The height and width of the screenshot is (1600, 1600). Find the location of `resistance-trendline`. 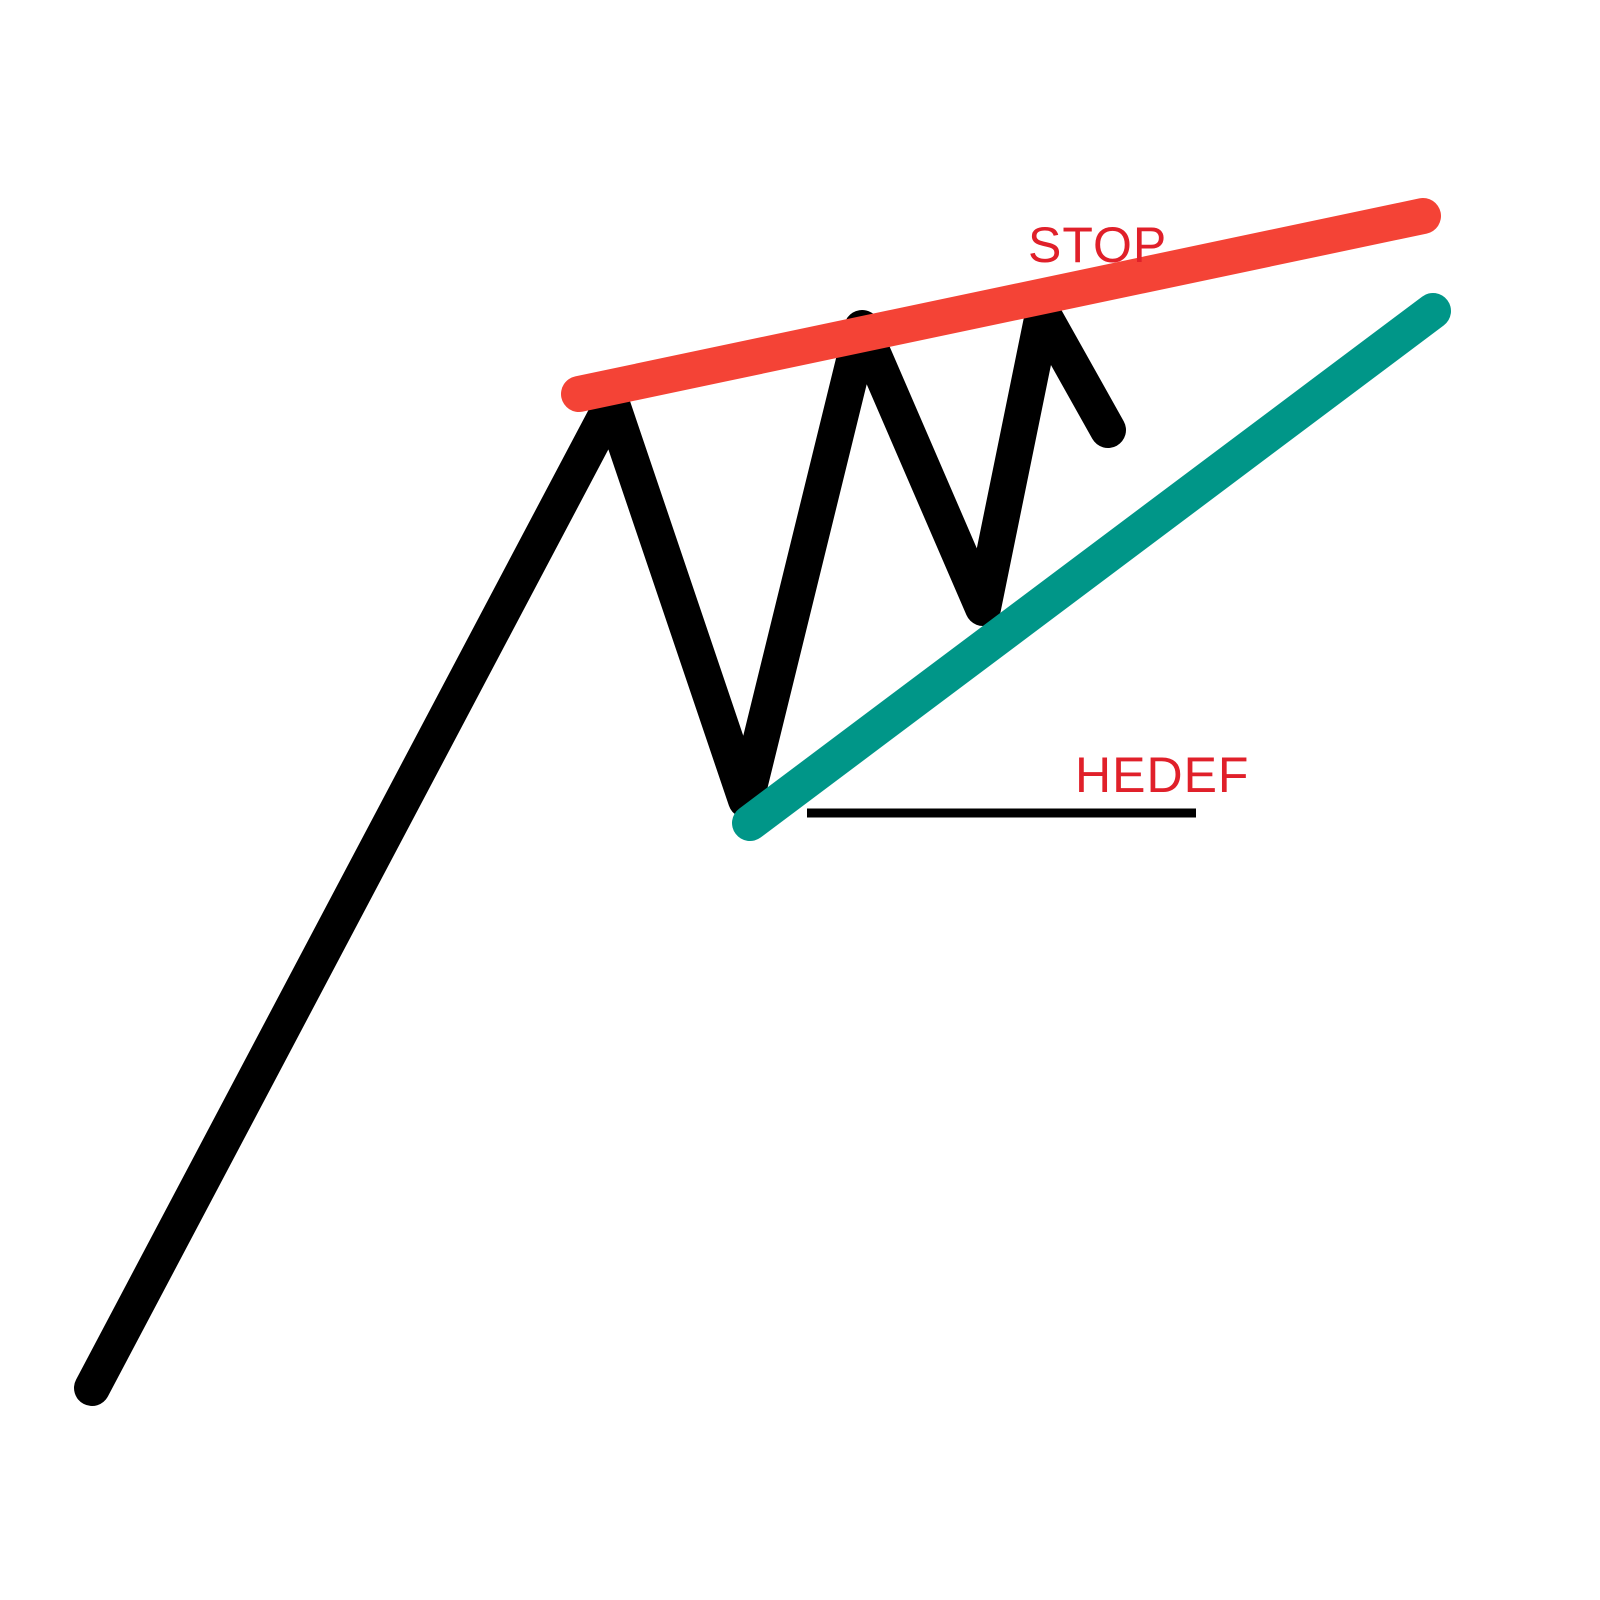

resistance-trendline is located at coordinates (1001, 305).